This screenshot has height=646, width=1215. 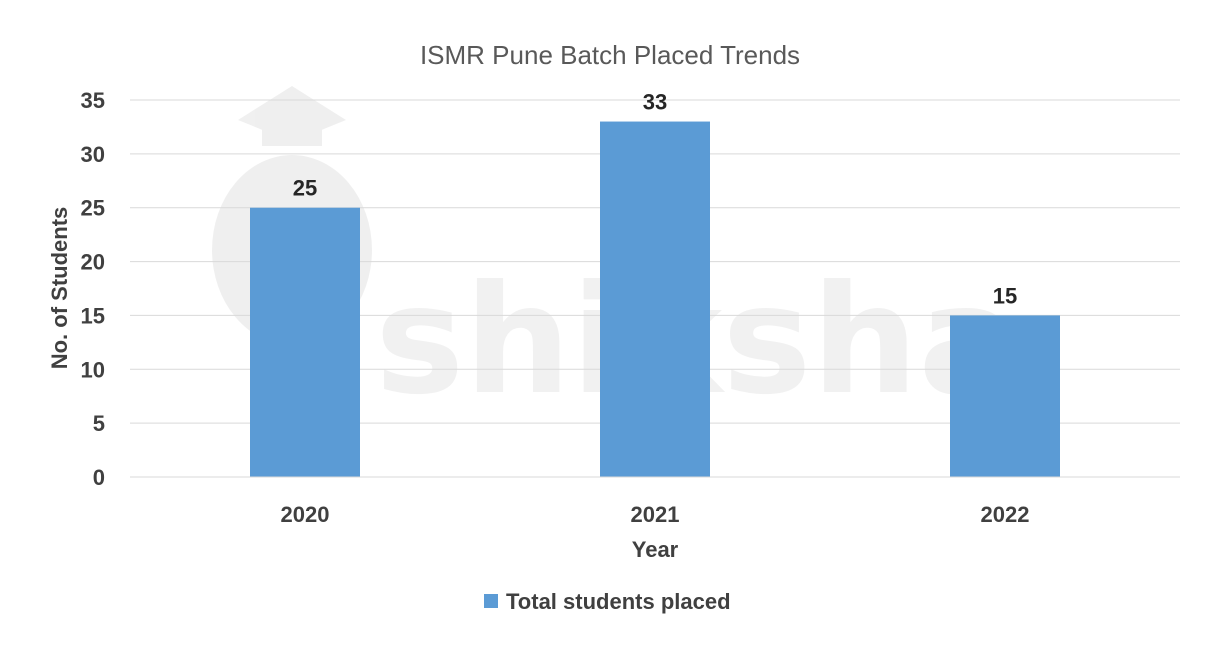 I want to click on y-tick-label: 10, so click(x=93, y=369).